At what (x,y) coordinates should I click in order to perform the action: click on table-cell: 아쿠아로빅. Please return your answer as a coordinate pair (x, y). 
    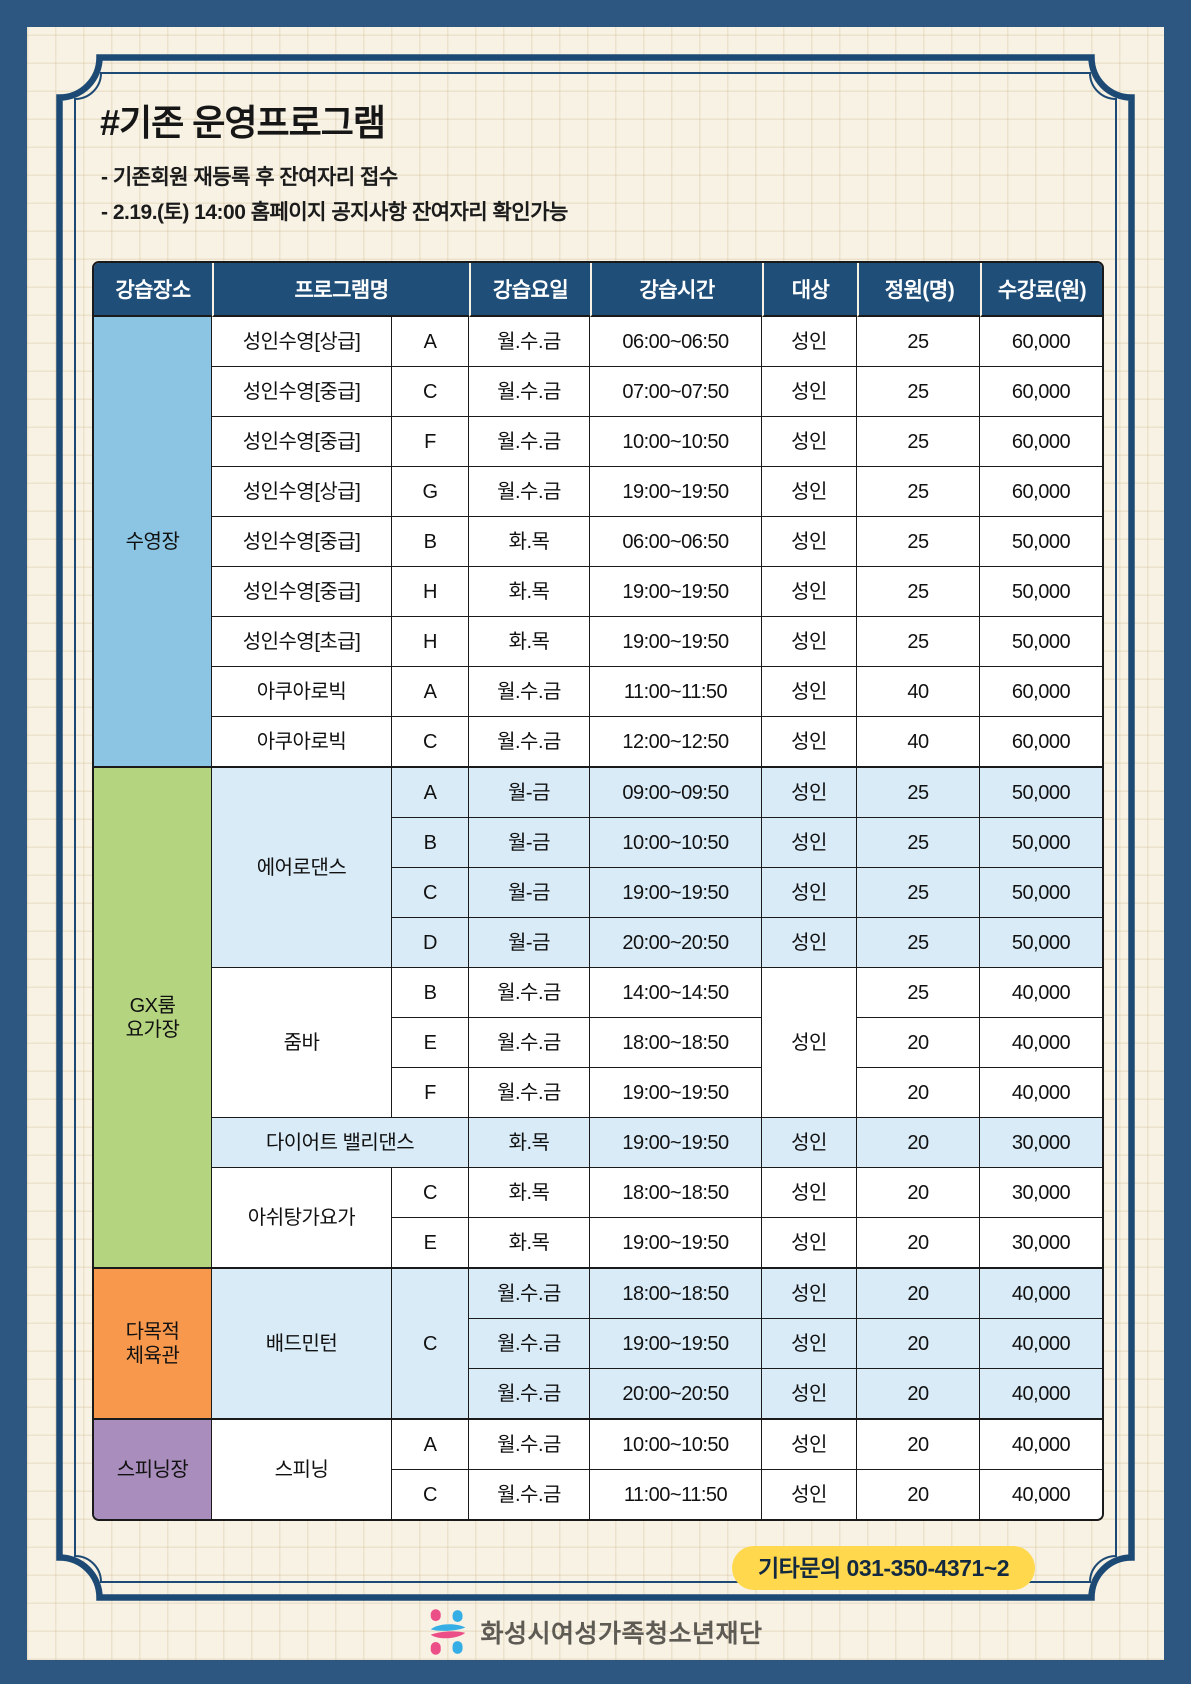
    Looking at the image, I should click on (302, 742).